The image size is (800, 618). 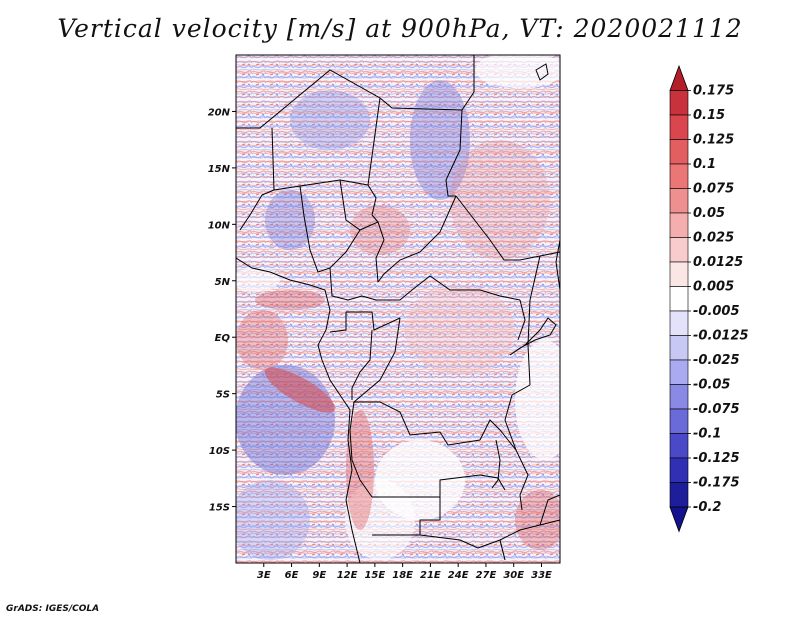 I want to click on colorbar-label: -0.2, so click(x=707, y=507).